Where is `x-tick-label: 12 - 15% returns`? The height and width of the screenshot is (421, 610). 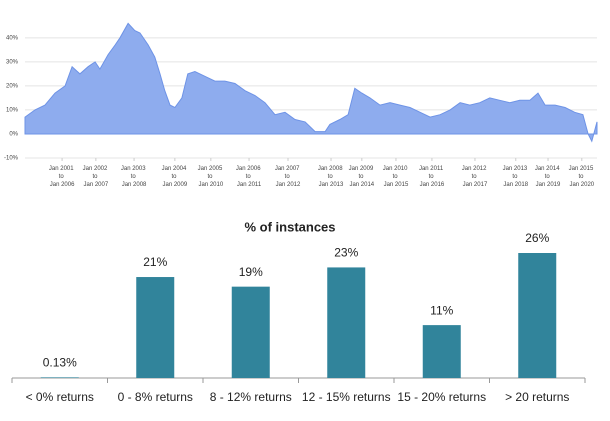 x-tick-label: 12 - 15% returns is located at coordinates (346, 397).